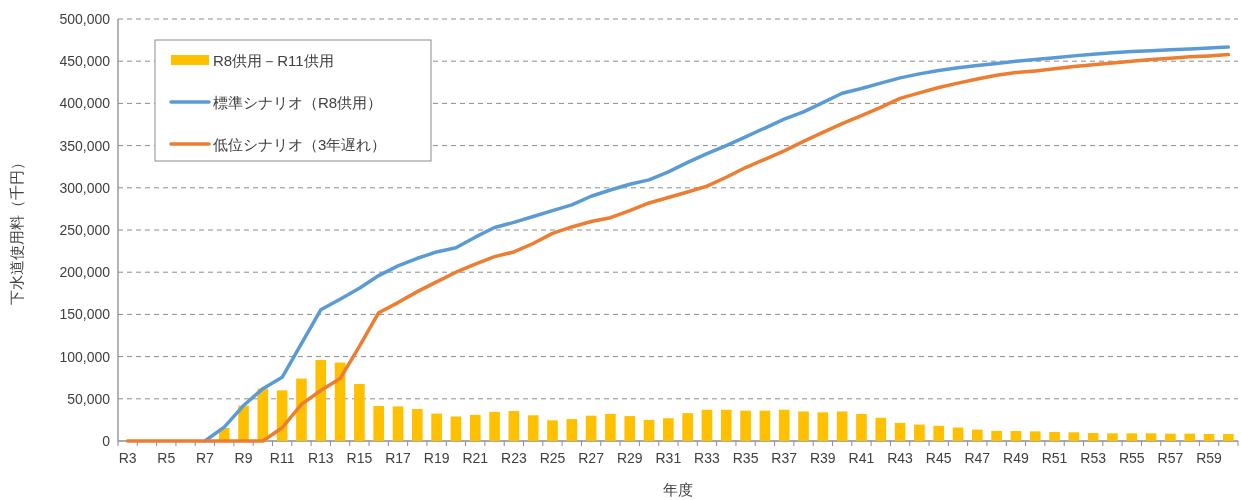  I want to click on x-tick-label: R57, so click(1170, 458).